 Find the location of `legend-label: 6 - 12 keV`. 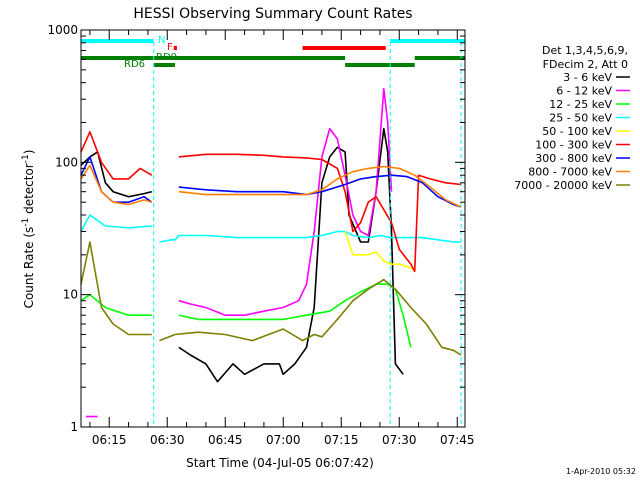

legend-label: 6 - 12 keV is located at coordinates (584, 91).